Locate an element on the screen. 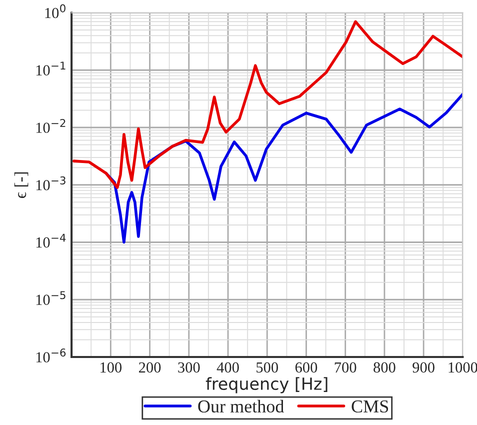 The width and height of the screenshot is (477, 425). y-tick-label: 10$^{−3}$ is located at coordinates (51, 183).